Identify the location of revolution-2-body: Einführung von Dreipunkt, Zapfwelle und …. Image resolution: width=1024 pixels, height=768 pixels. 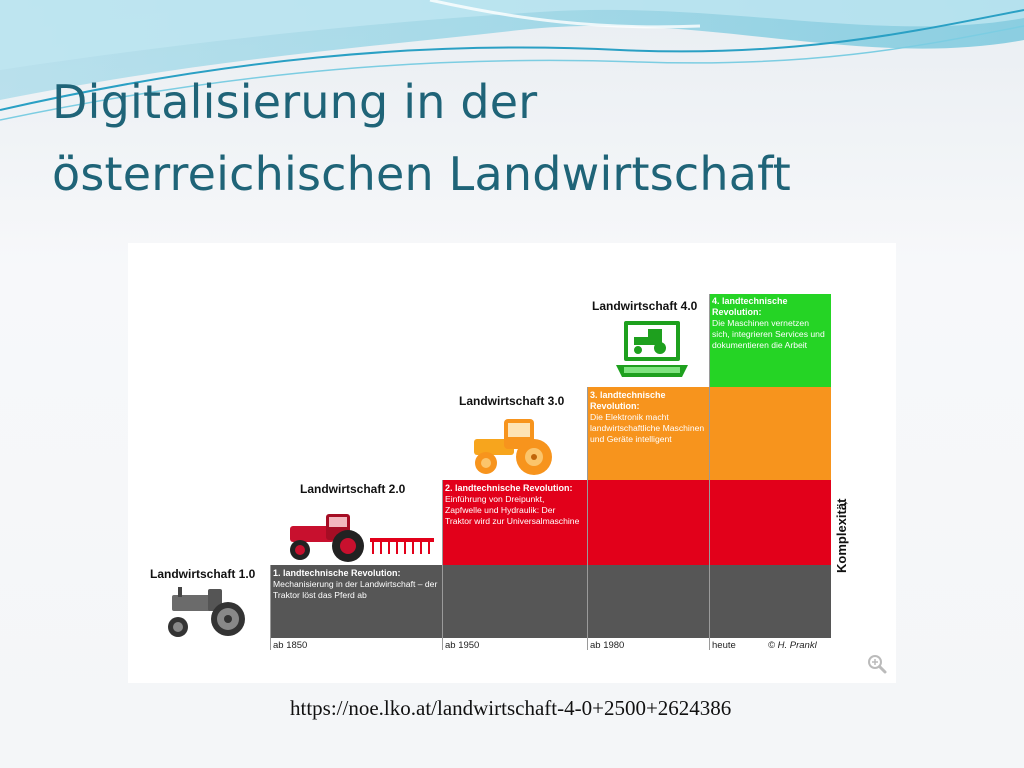
(512, 510).